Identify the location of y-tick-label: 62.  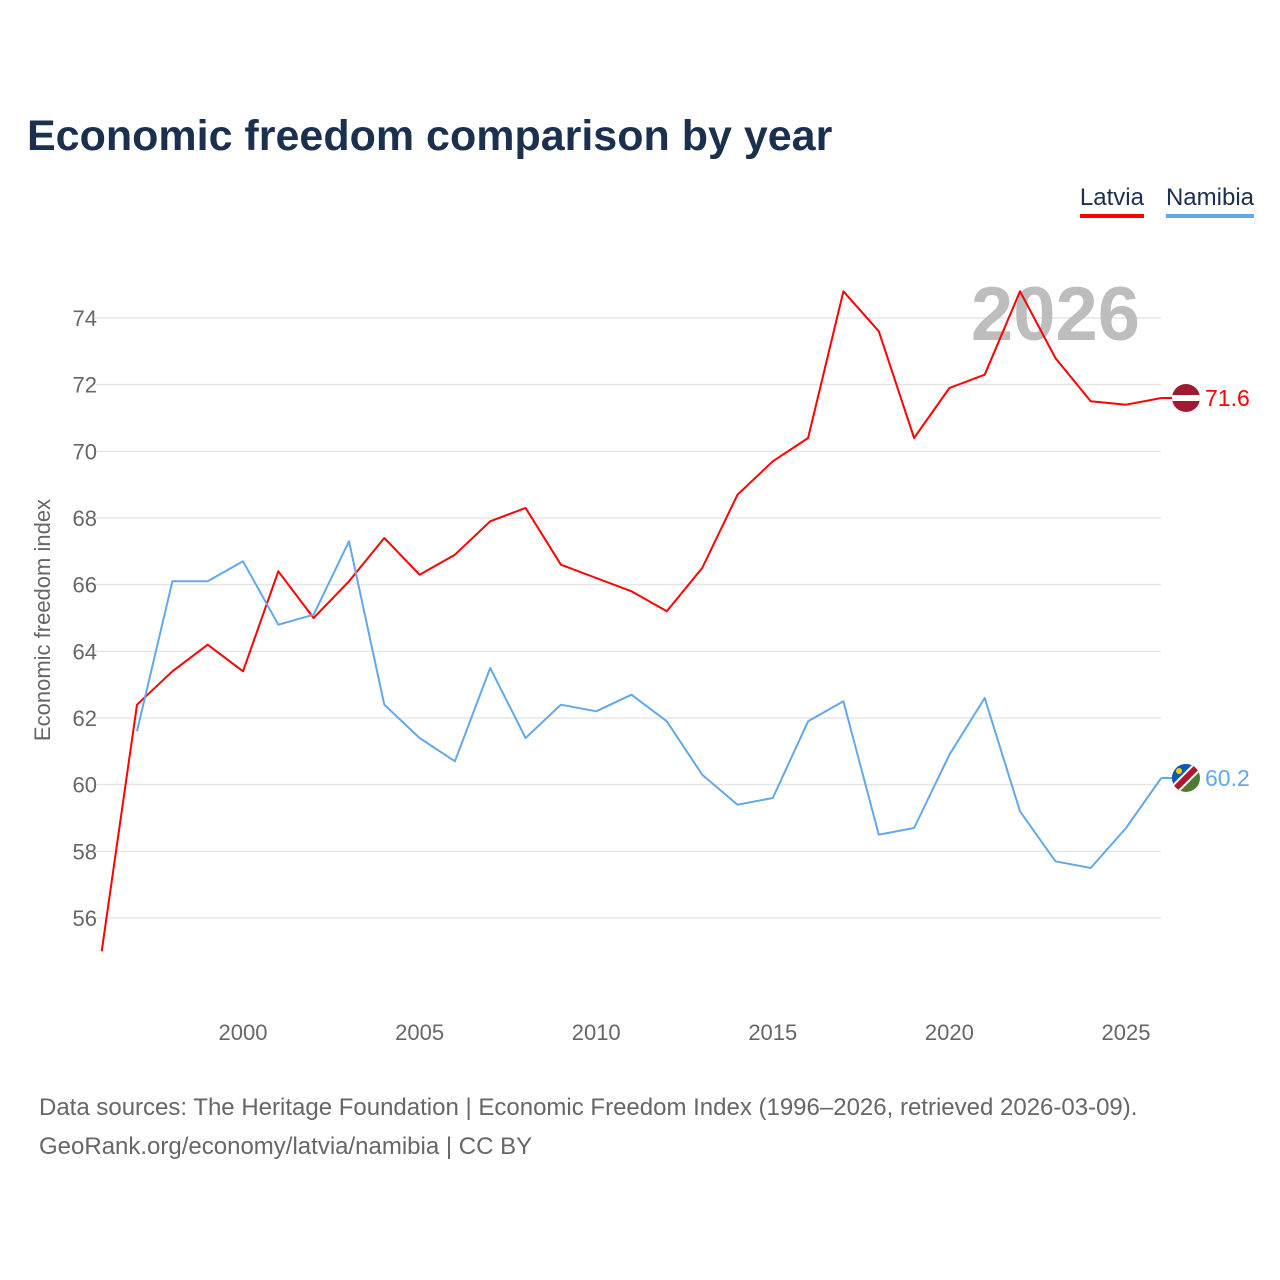
(85, 718).